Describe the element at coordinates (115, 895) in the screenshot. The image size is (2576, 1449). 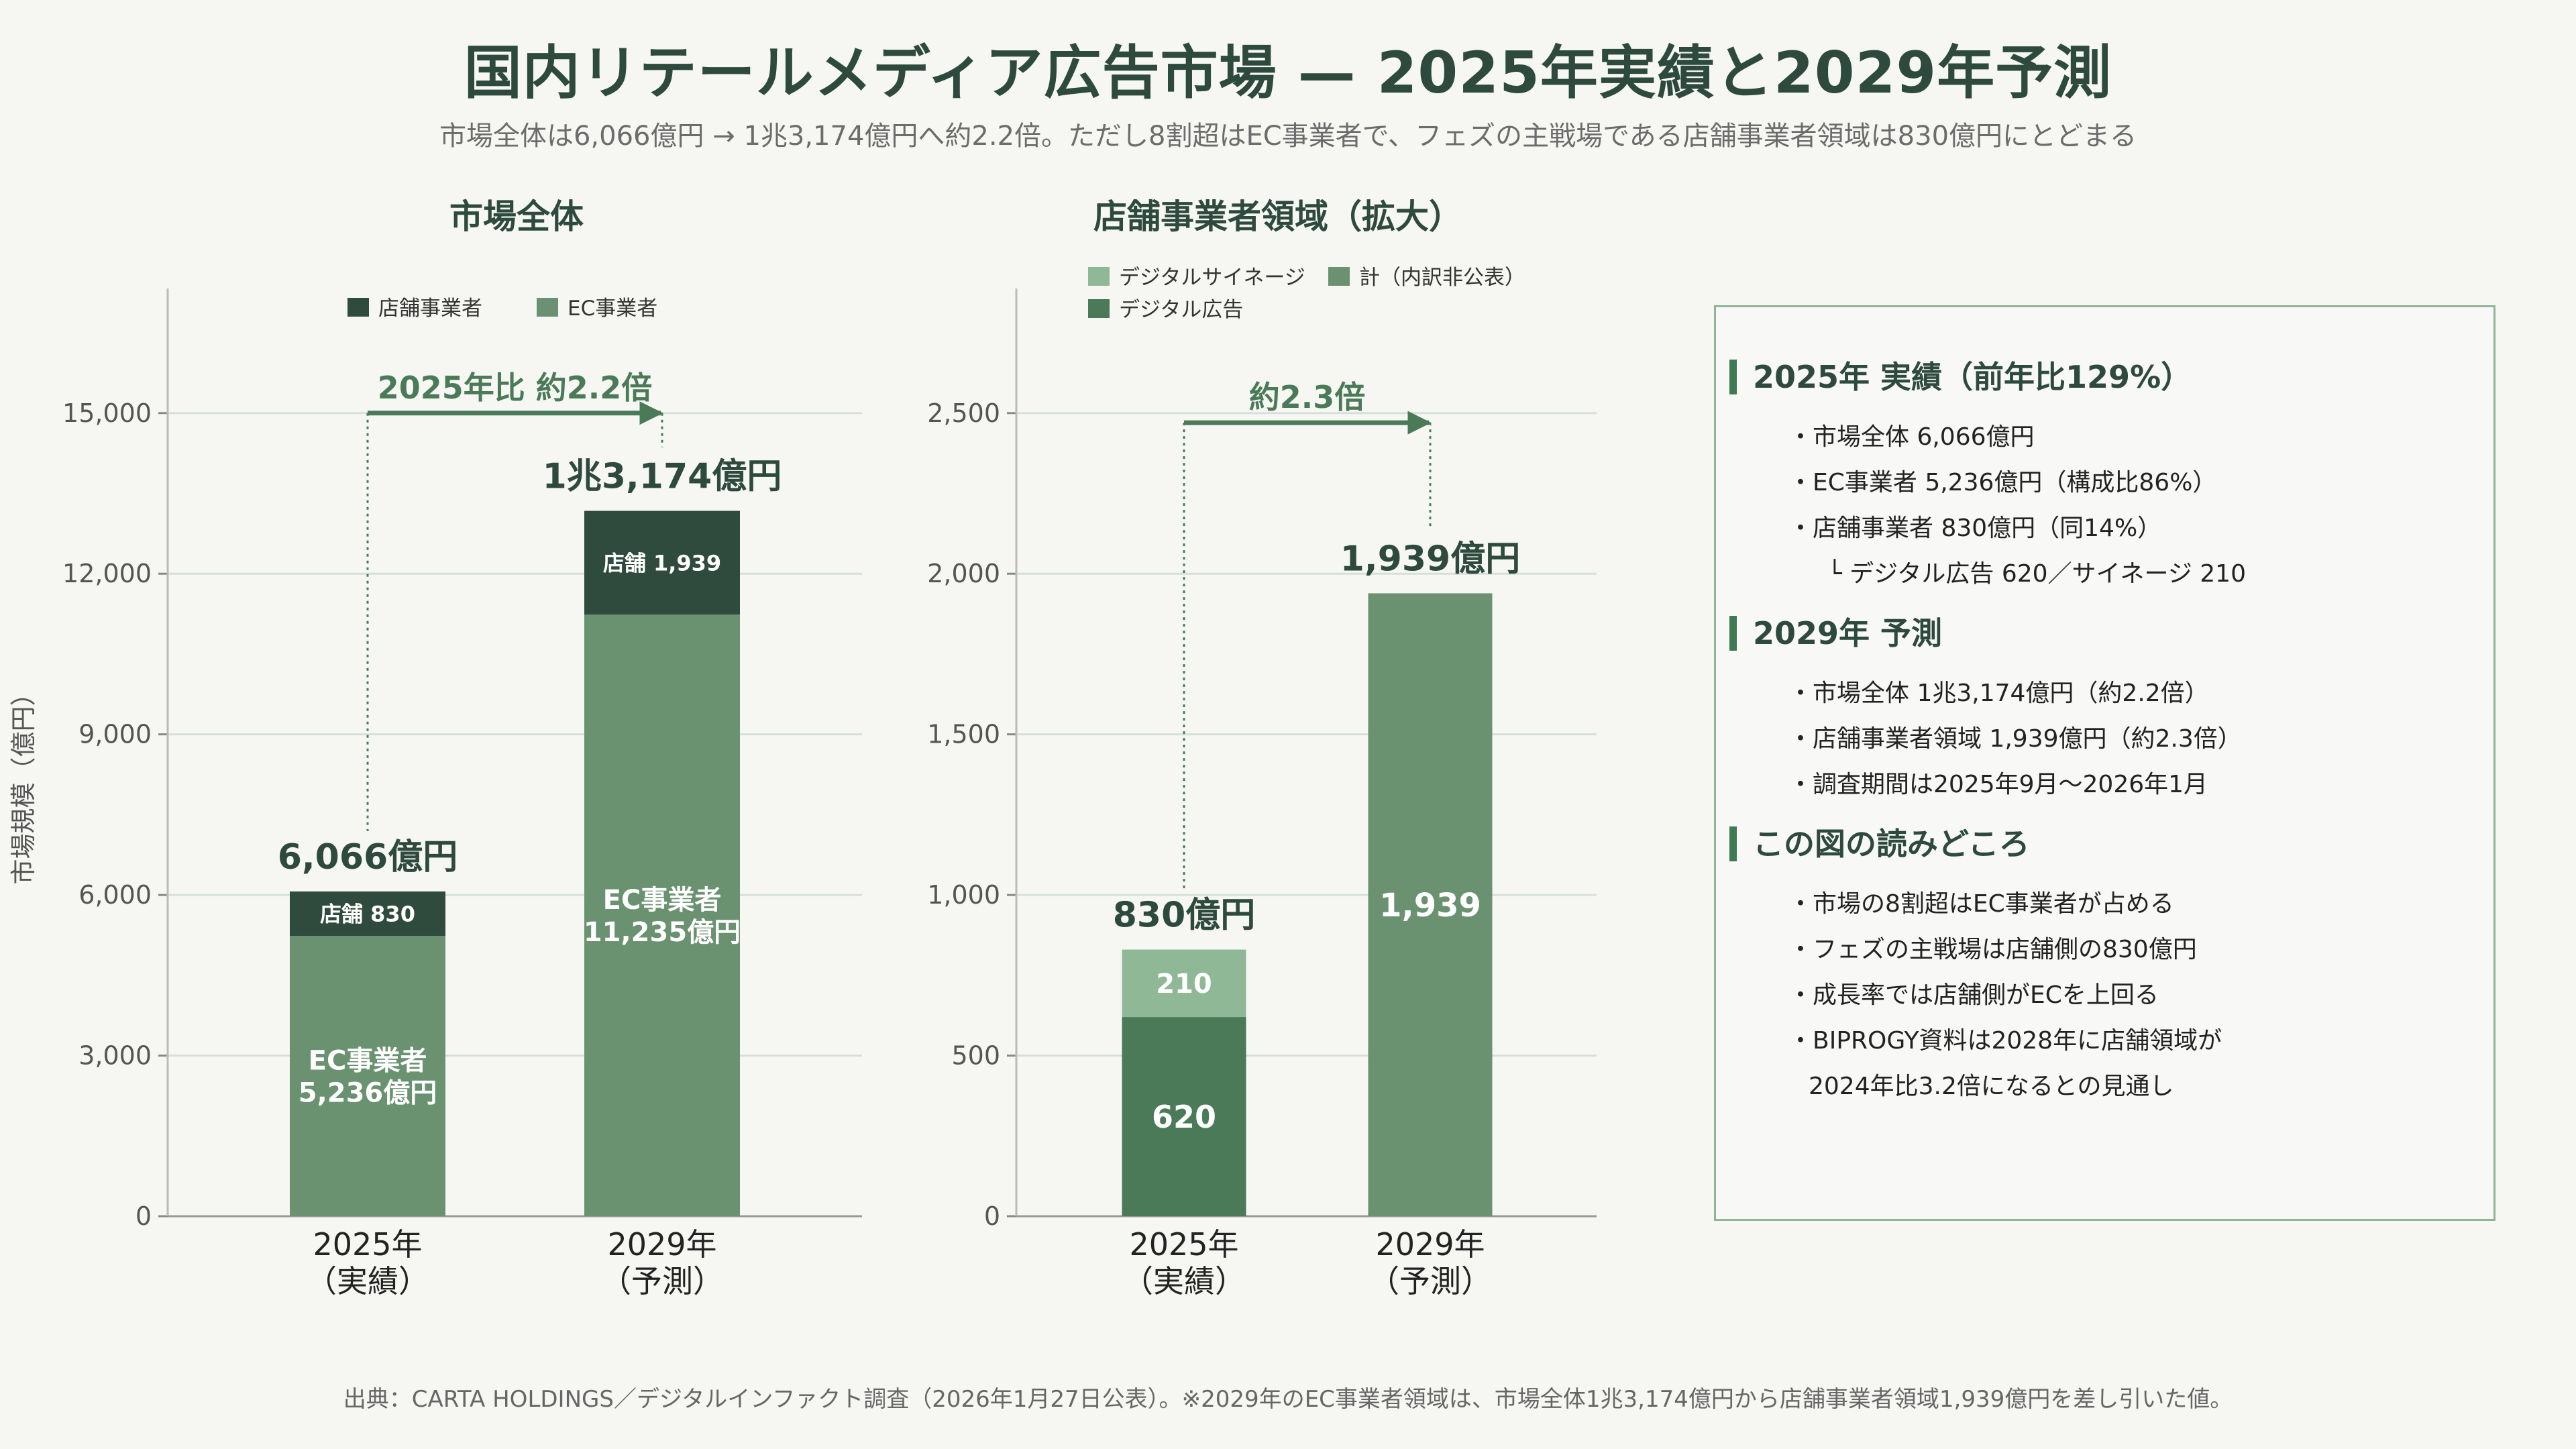
I see `y-tick-label: 6,000` at that location.